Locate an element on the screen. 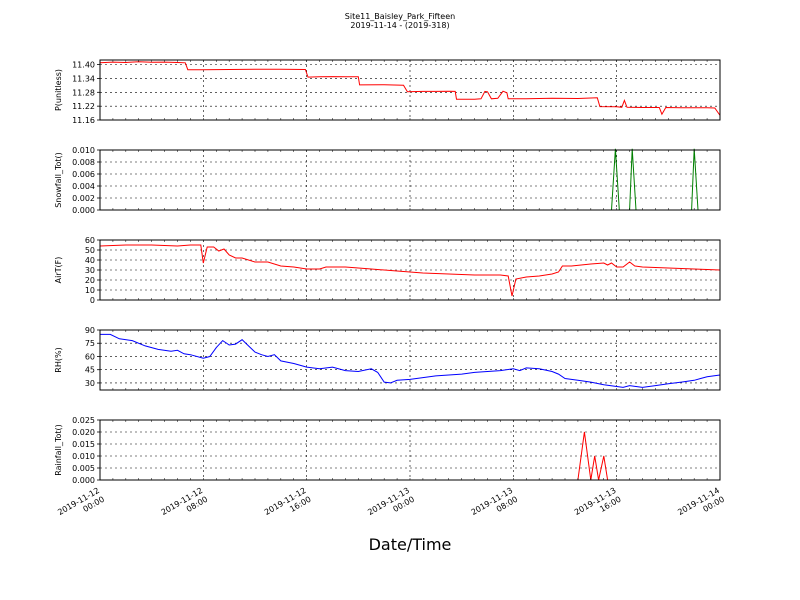 The width and height of the screenshot is (800, 600). panel-5-ytick-label-5: 0.025 is located at coordinates (83, 420).